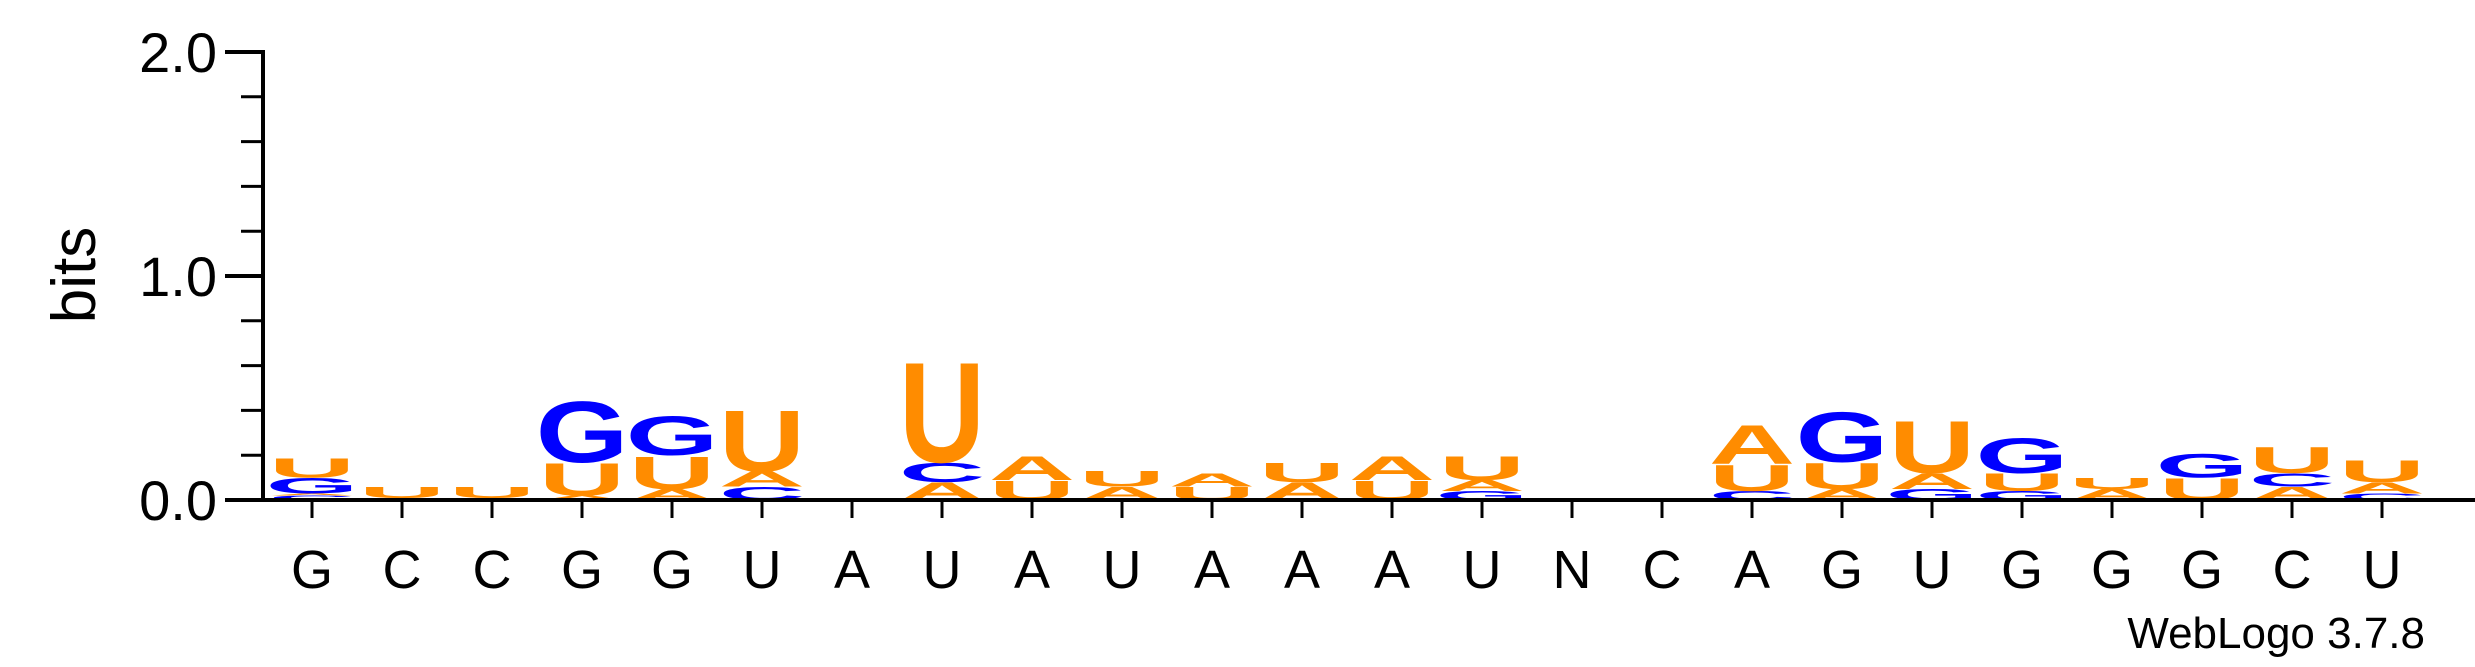 Image resolution: width=2475 pixels, height=667 pixels. What do you see at coordinates (1572, 570) in the screenshot?
I see `x-tick-label: N` at bounding box center [1572, 570].